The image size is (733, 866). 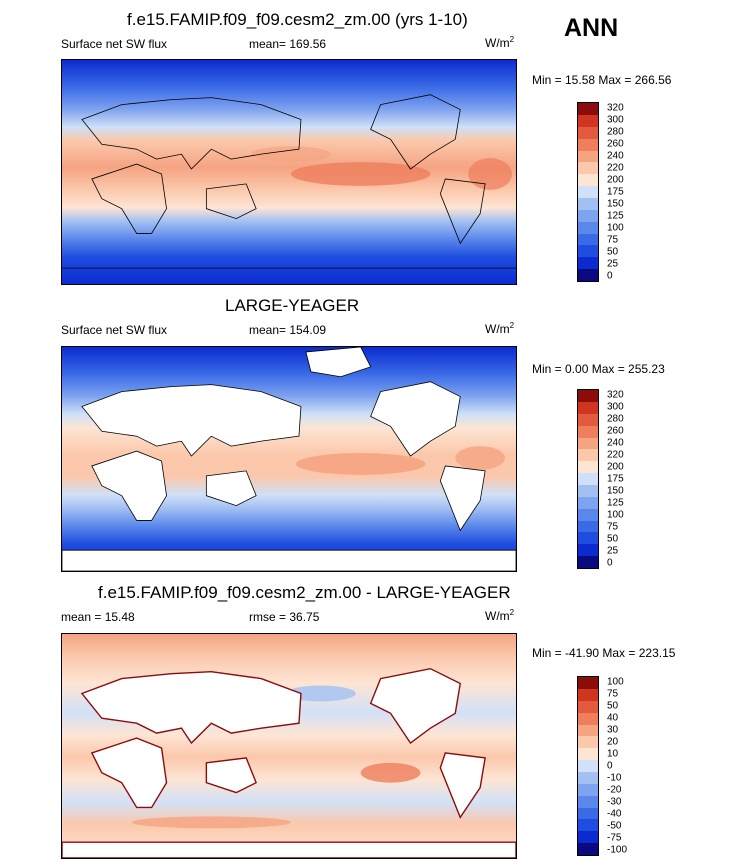 I want to click on panel1-minmax: Min = 15.58 Max = 266.56, so click(x=602, y=80).